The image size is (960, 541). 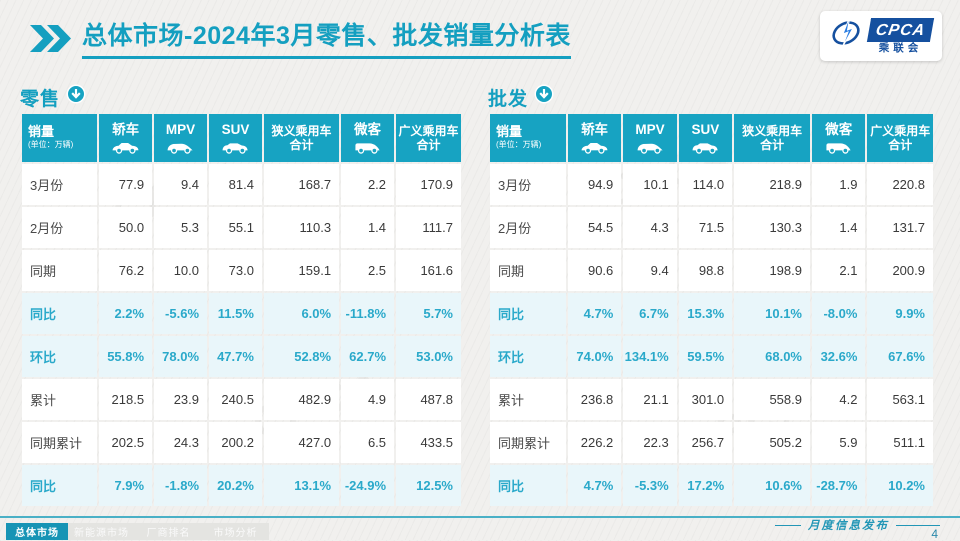 What do you see at coordinates (301, 485) in the screenshot?
I see `value-cell: 13.1%` at bounding box center [301, 485].